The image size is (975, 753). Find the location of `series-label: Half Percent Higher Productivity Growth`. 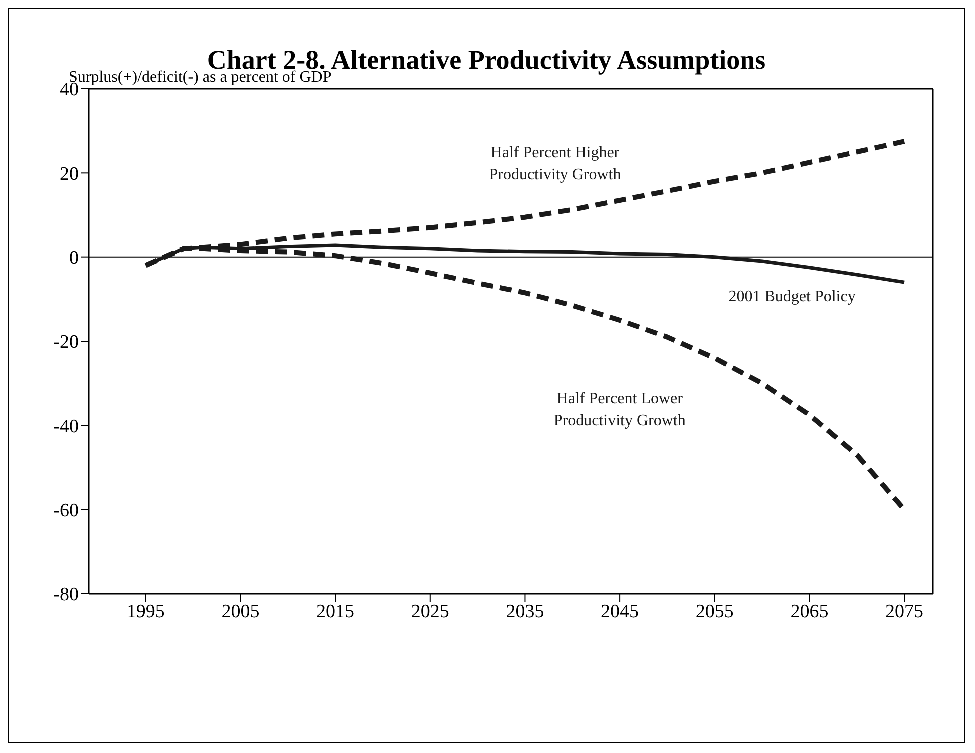

series-label: Half Percent Higher Productivity Growth is located at coordinates (555, 164).